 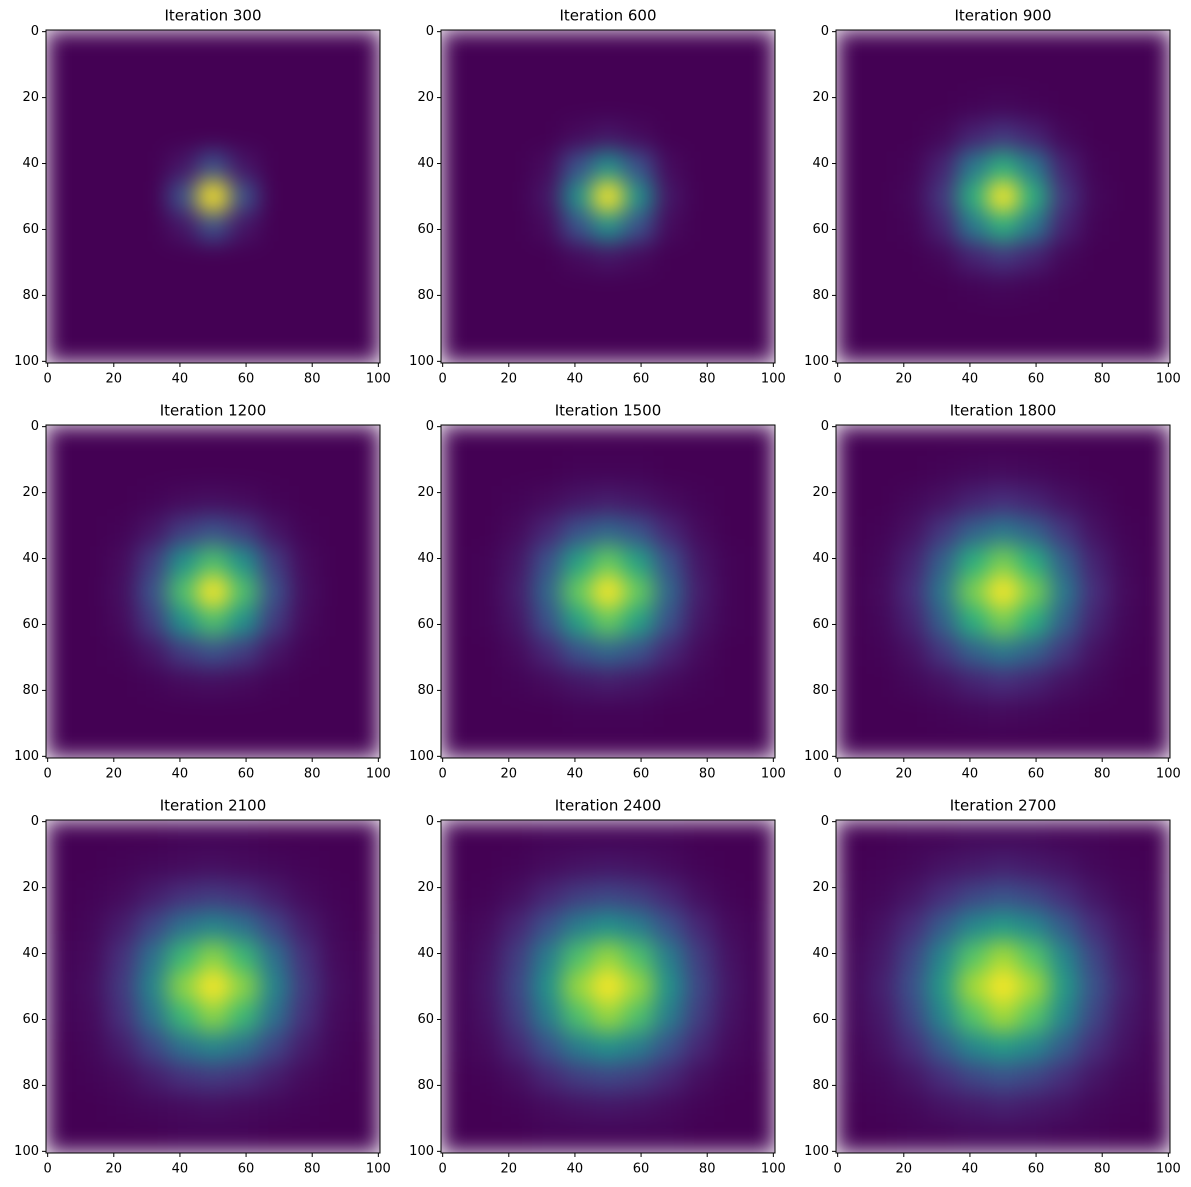 What do you see at coordinates (820, 295) in the screenshot?
I see `y-tick-label: 80` at bounding box center [820, 295].